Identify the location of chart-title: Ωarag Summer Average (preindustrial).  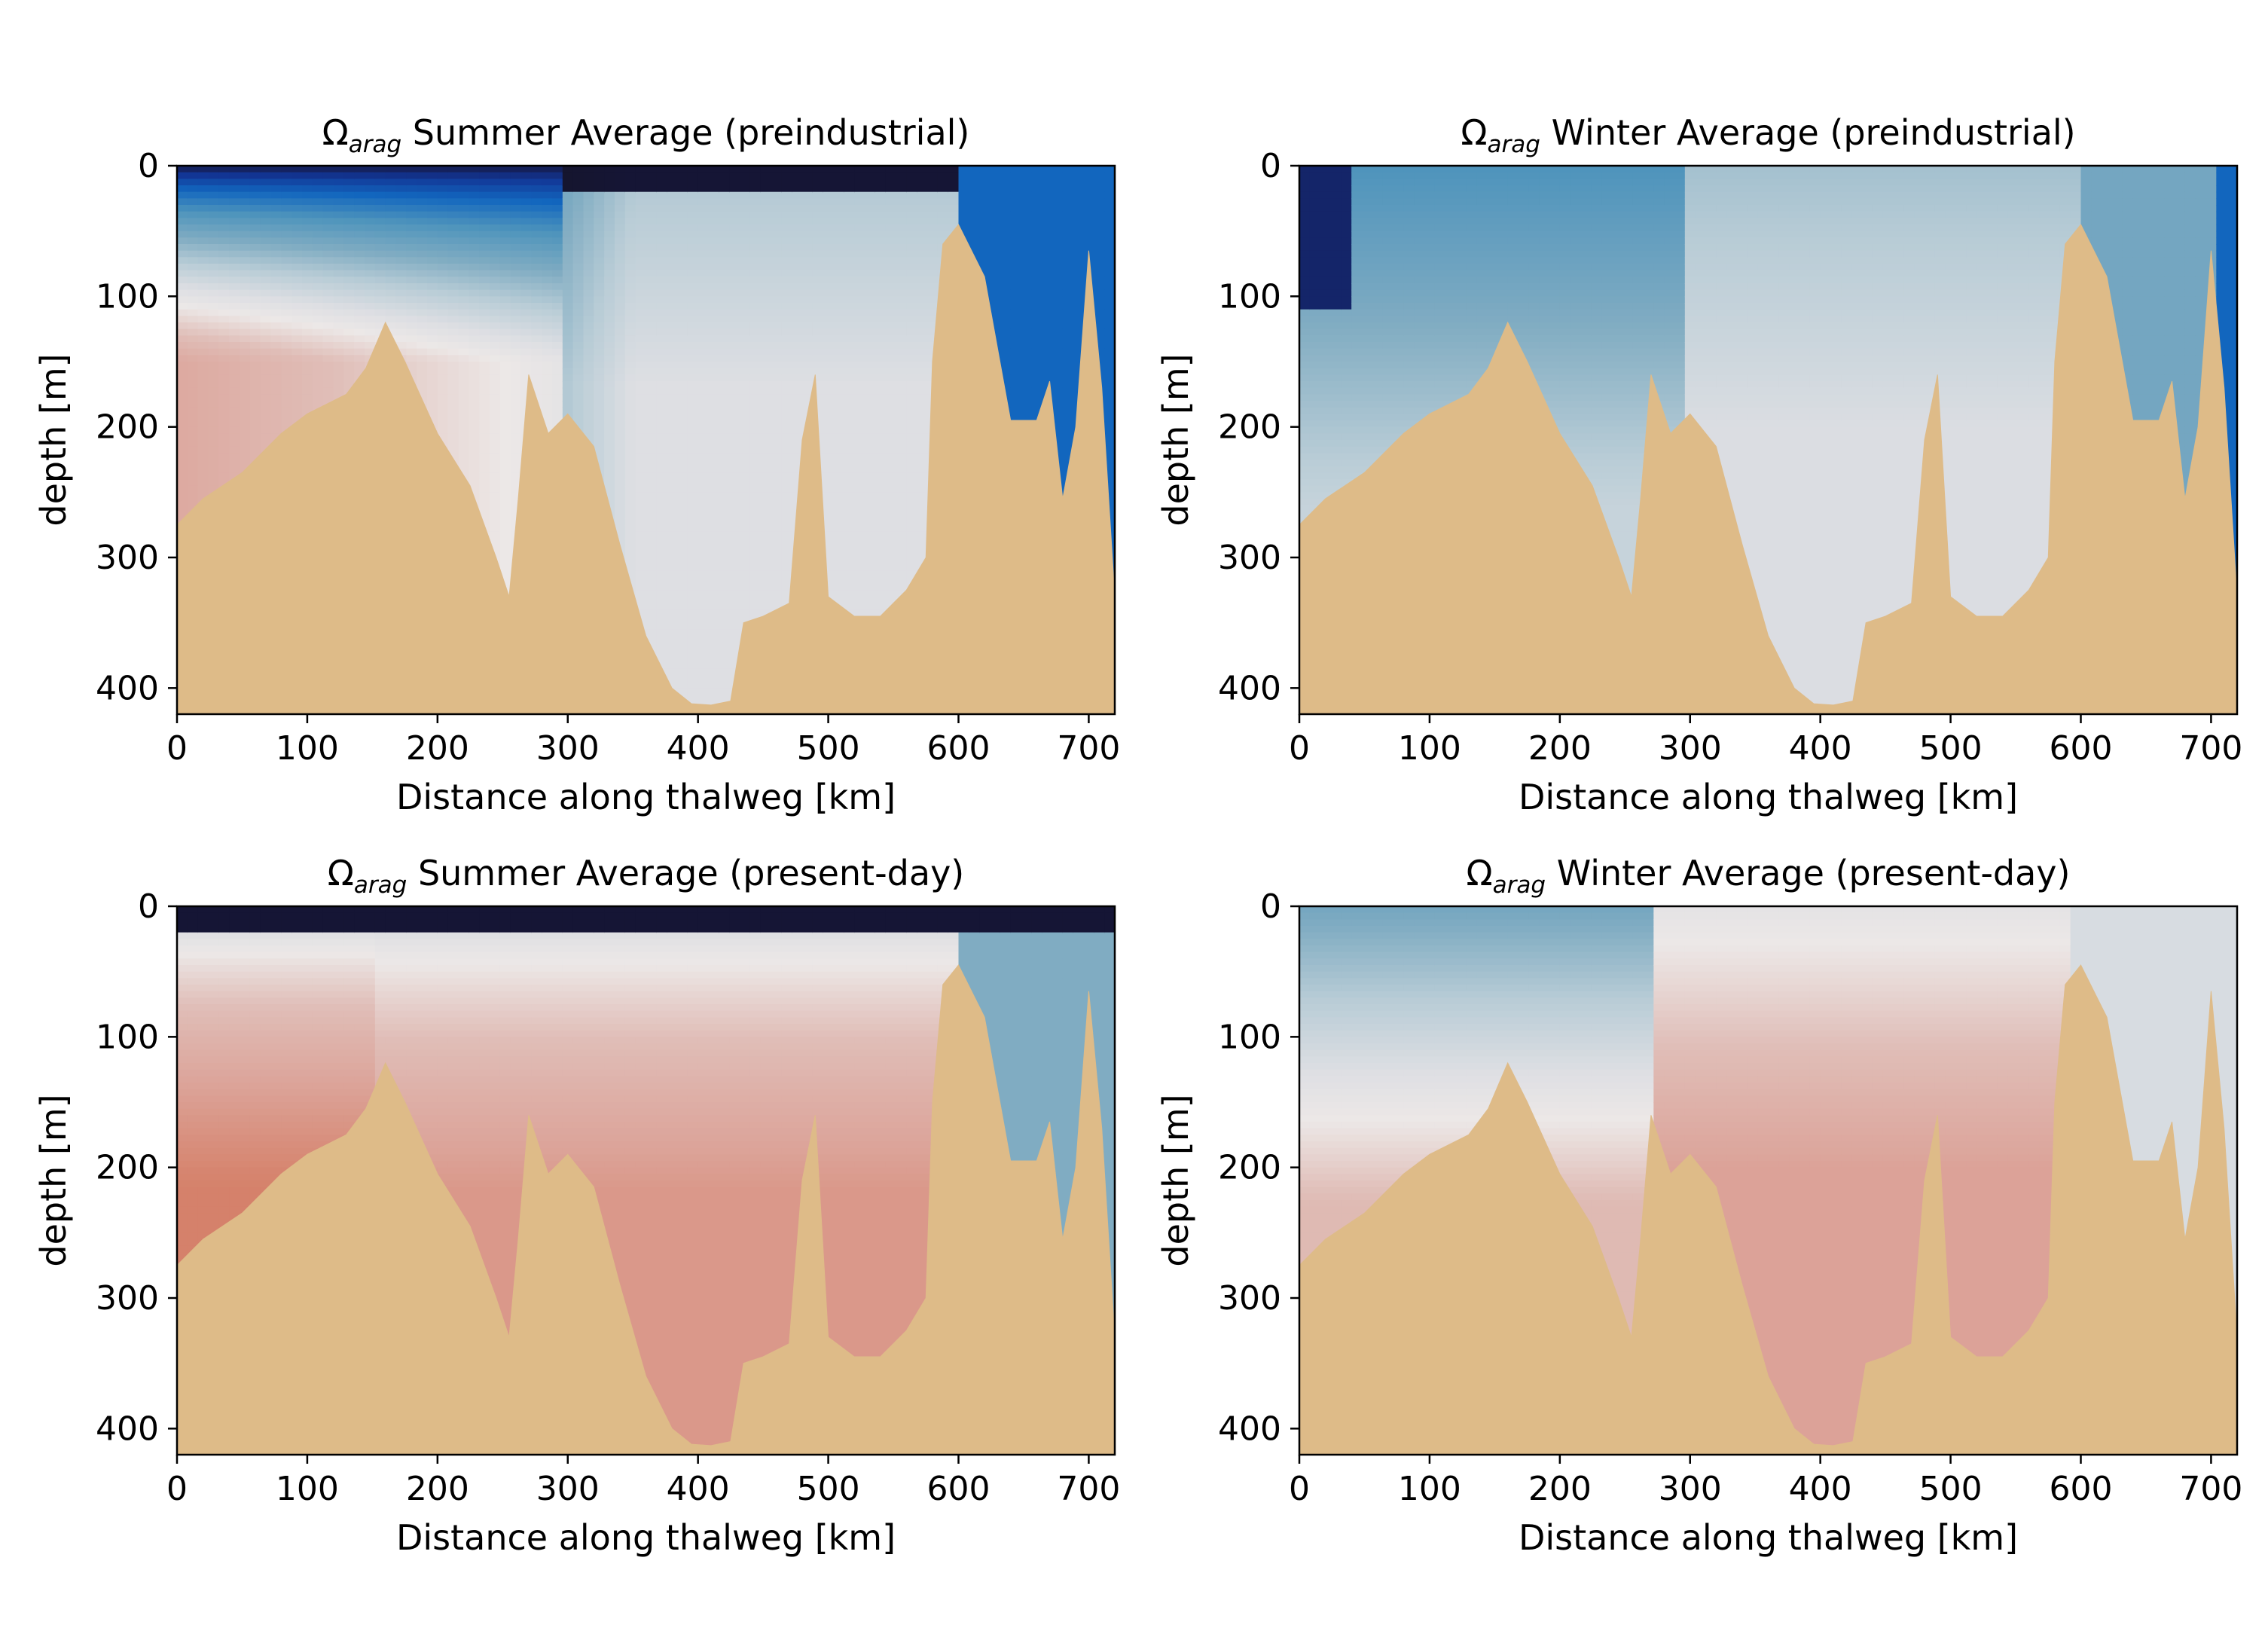
(646, 135).